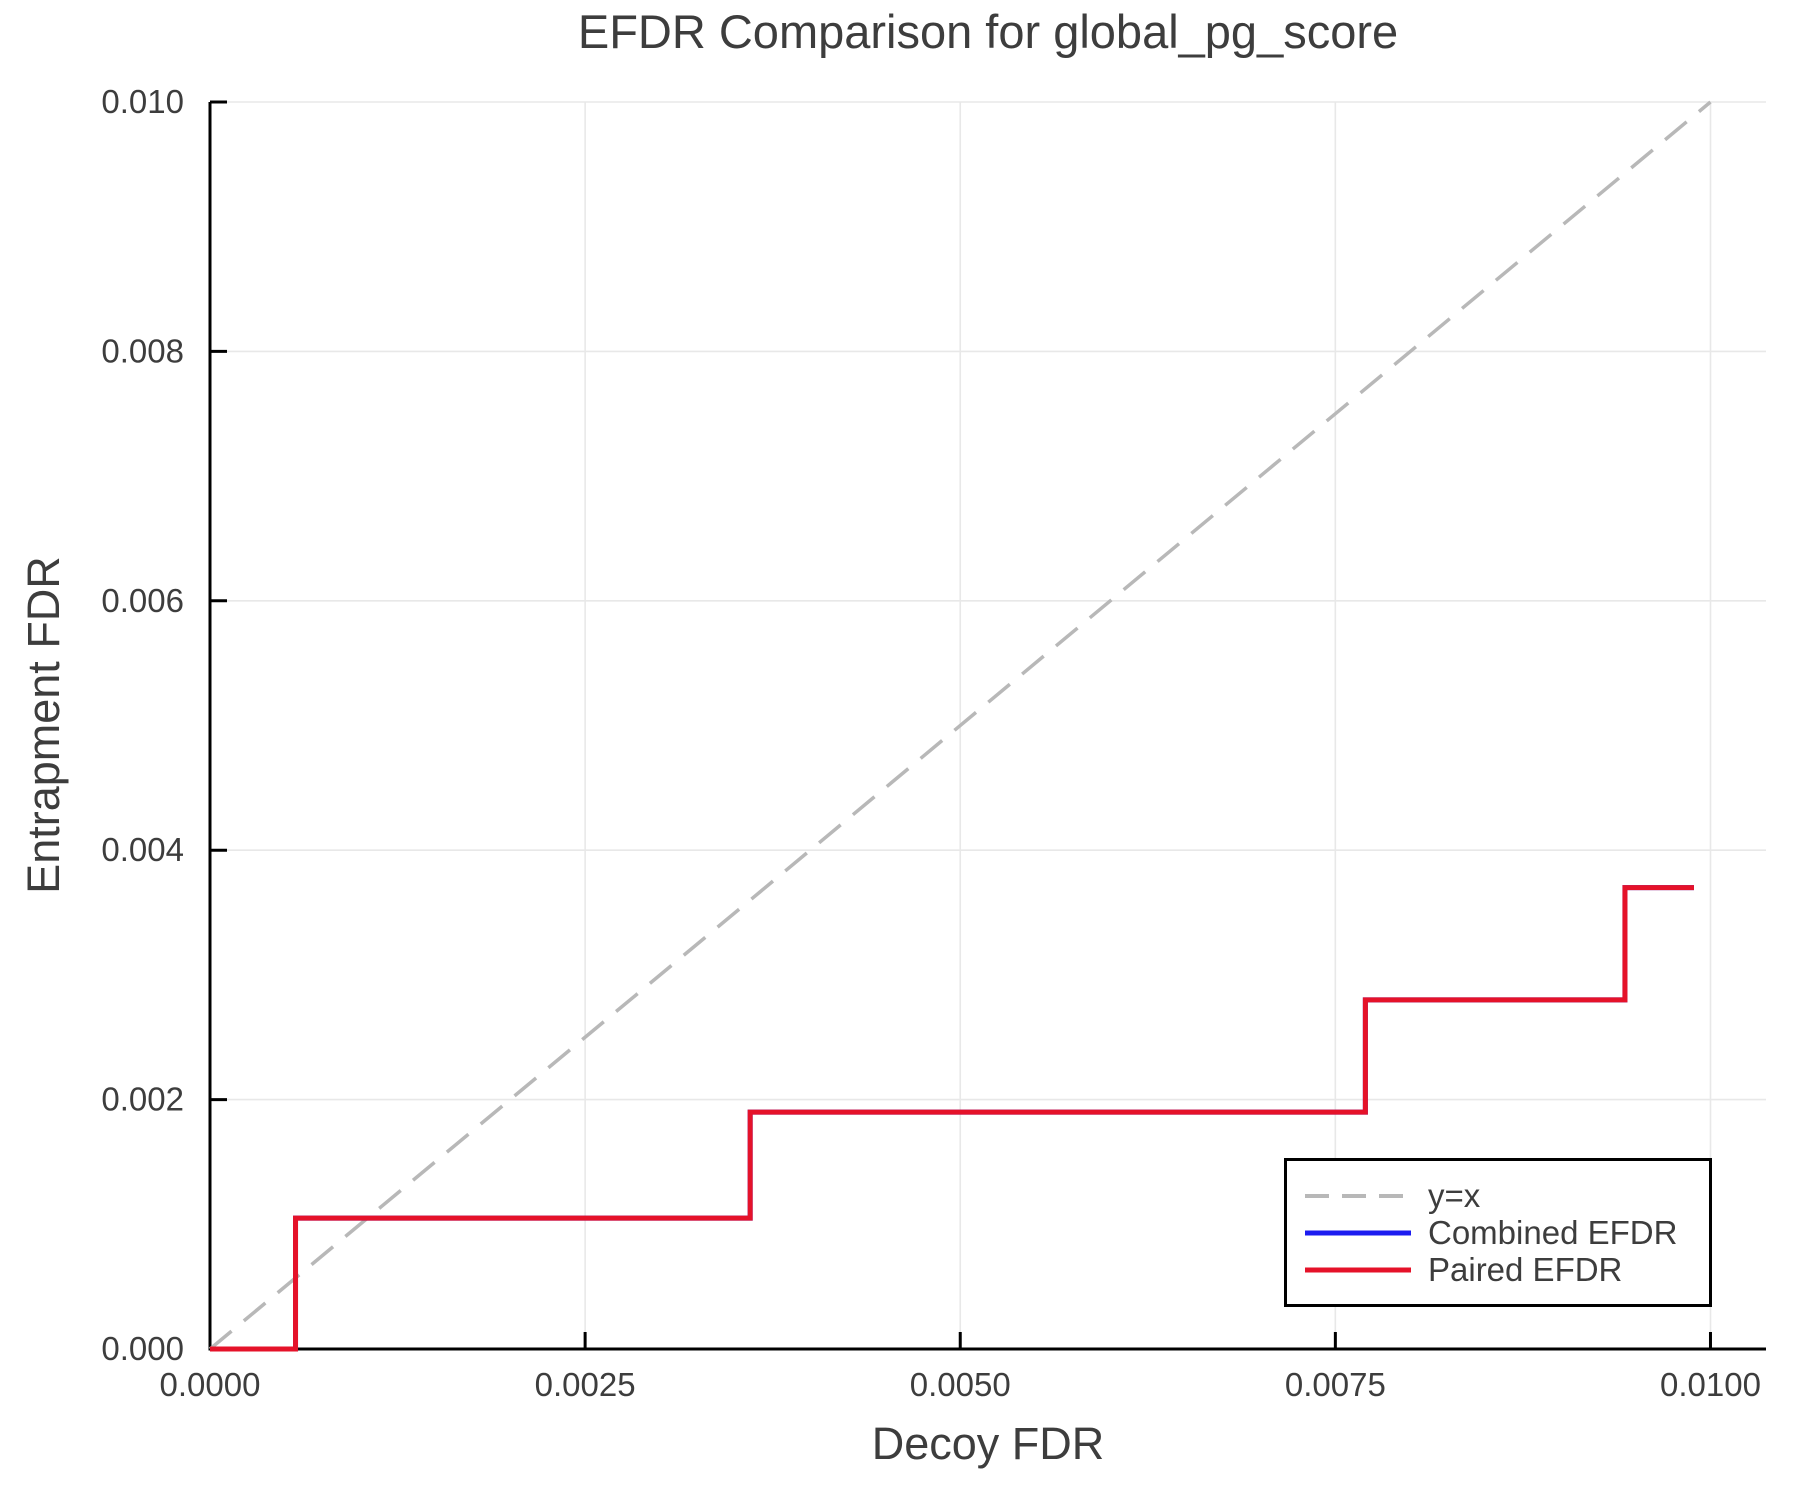 The width and height of the screenshot is (1800, 1500). I want to click on y-tick-label: 0.006, so click(142, 600).